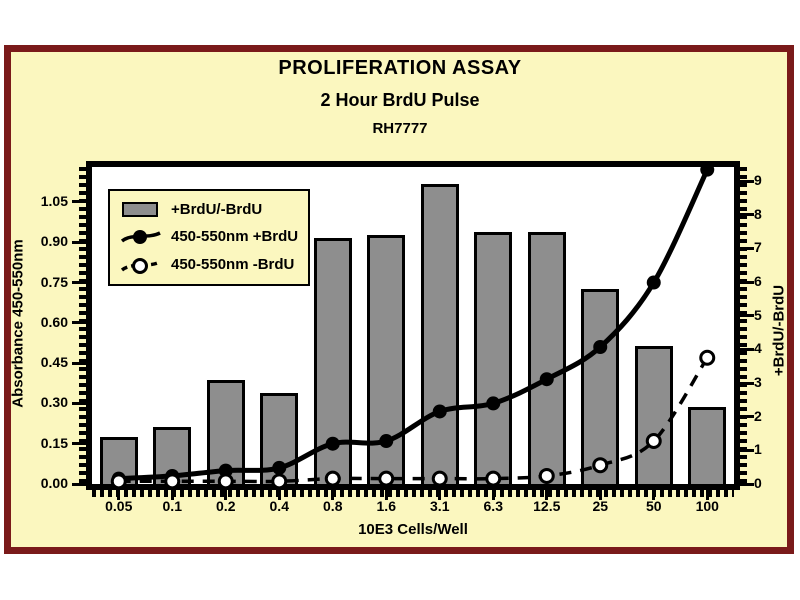 The height and width of the screenshot is (600, 800). I want to click on right-axis-tick-label: 4, so click(758, 348).